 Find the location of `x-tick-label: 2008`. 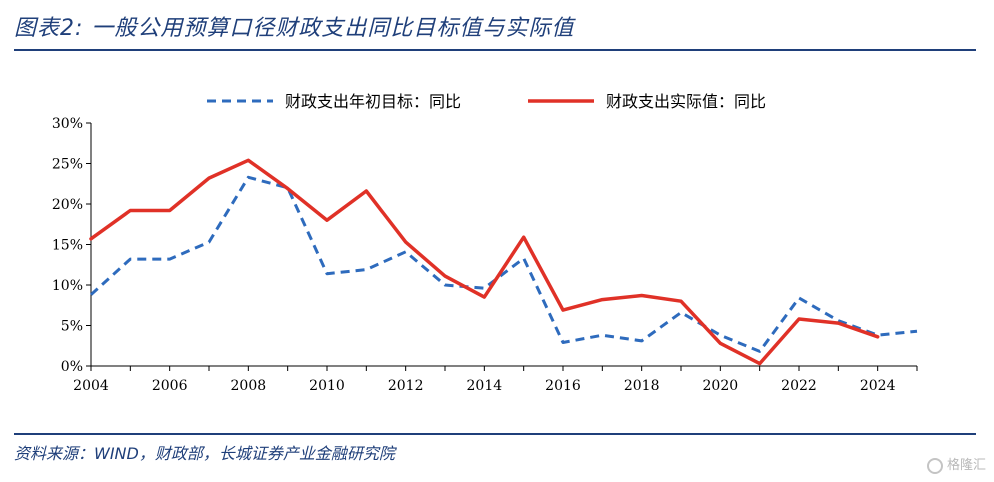

x-tick-label: 2008 is located at coordinates (249, 386).